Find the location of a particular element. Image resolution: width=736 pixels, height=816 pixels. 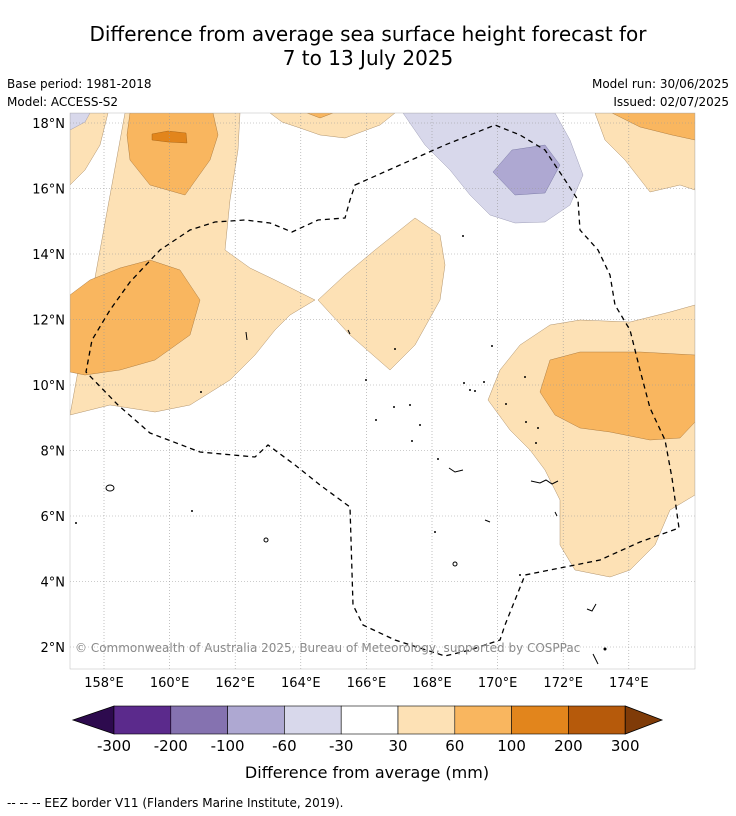

model-run: Model run: 30/06/2025 is located at coordinates (660, 84).